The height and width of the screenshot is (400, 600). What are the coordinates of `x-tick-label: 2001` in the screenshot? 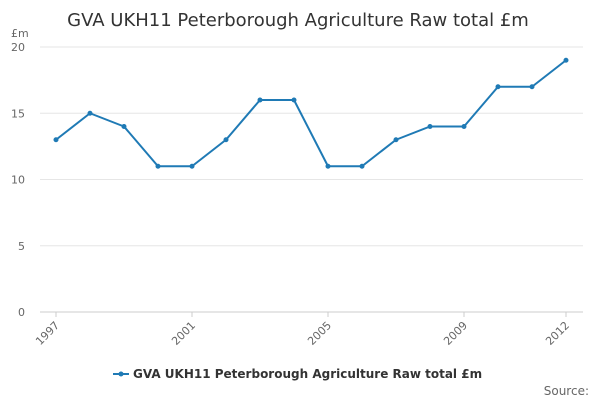 It's located at (183, 333).